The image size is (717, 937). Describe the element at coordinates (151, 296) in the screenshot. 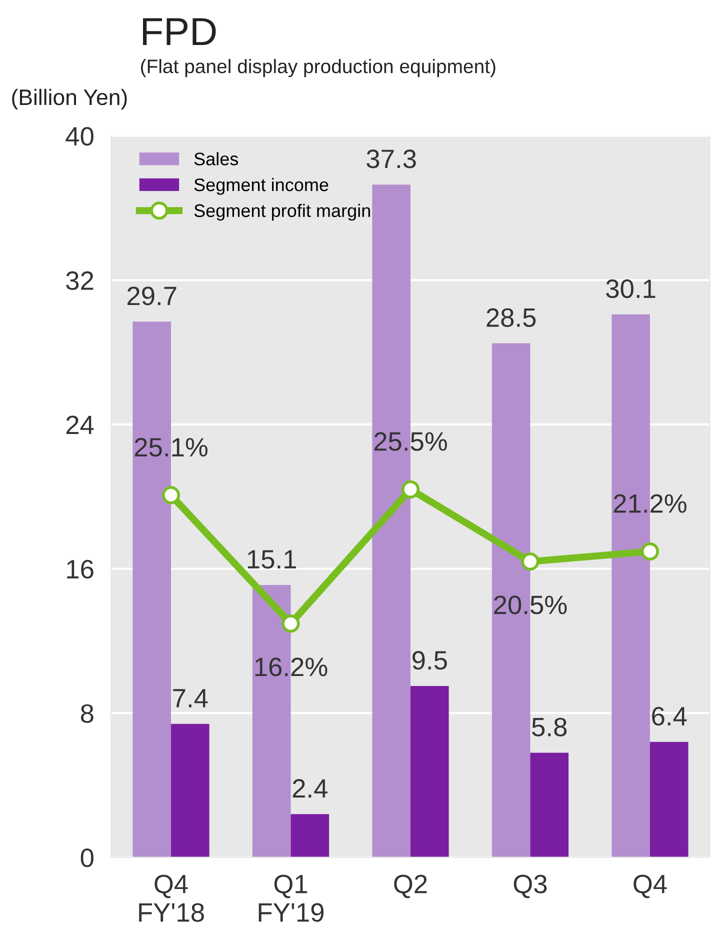

I see `data-label: 29.7` at that location.